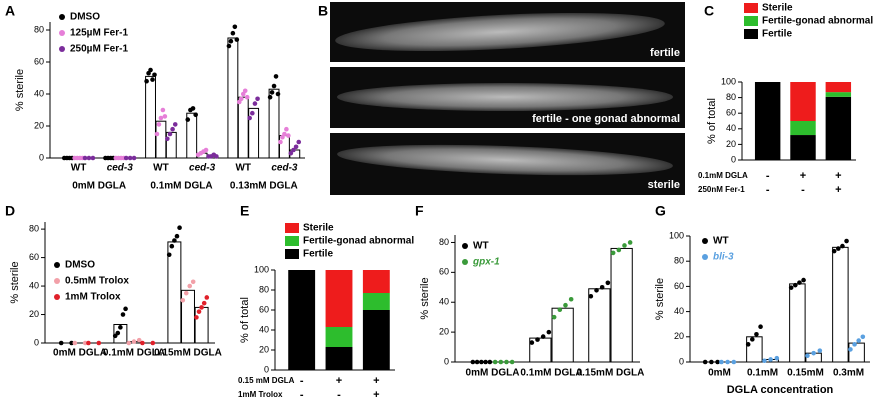 This screenshot has height=400, width=885. Describe the element at coordinates (99, 49) in the screenshot. I see `legend-label: 250µM Fer-1` at that location.